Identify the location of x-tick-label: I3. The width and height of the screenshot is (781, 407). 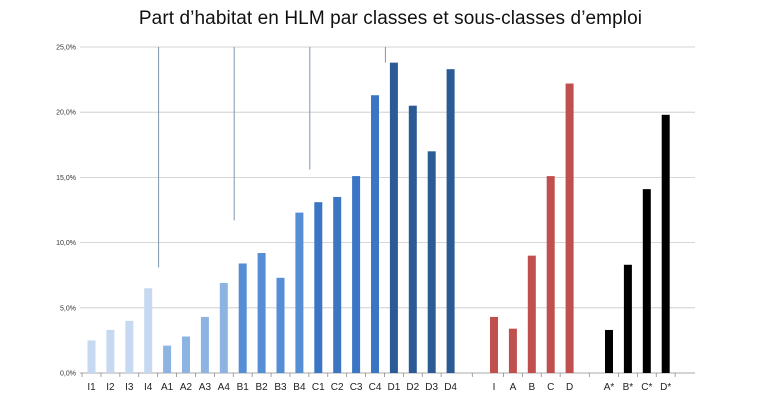
(129, 387).